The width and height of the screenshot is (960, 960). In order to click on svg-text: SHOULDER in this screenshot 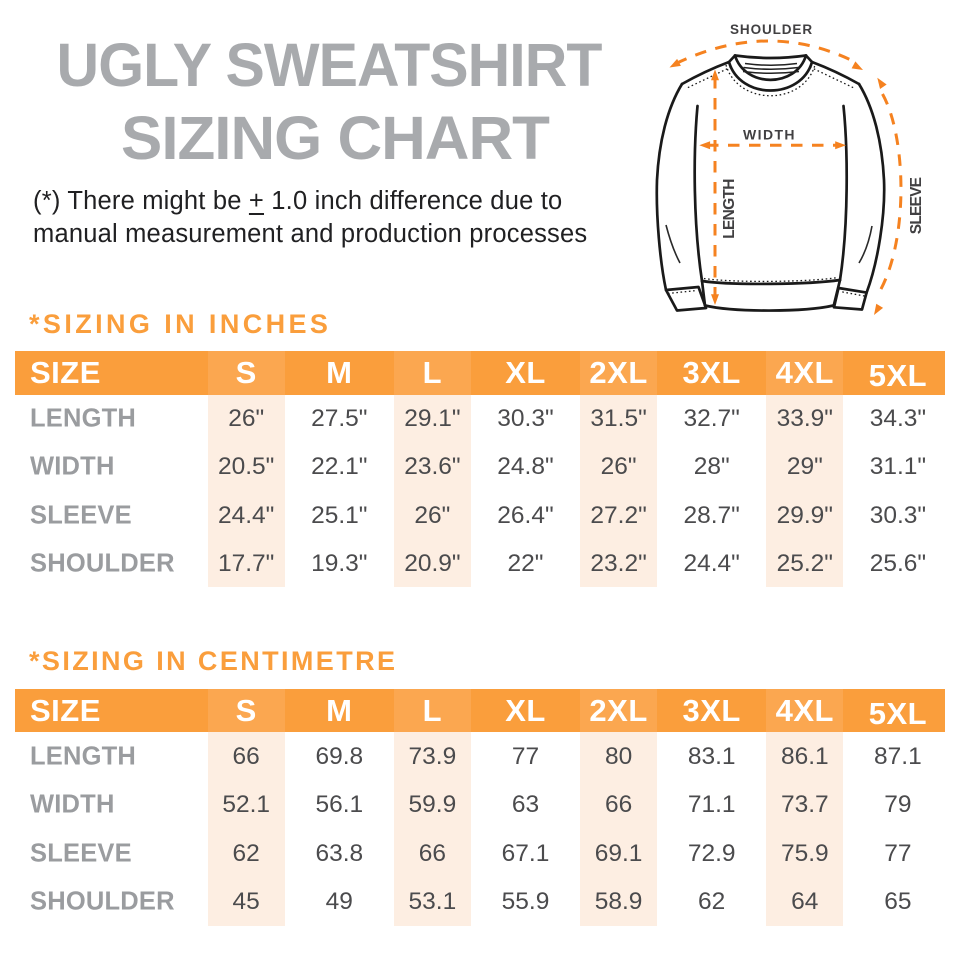, I will do `click(771, 29)`.